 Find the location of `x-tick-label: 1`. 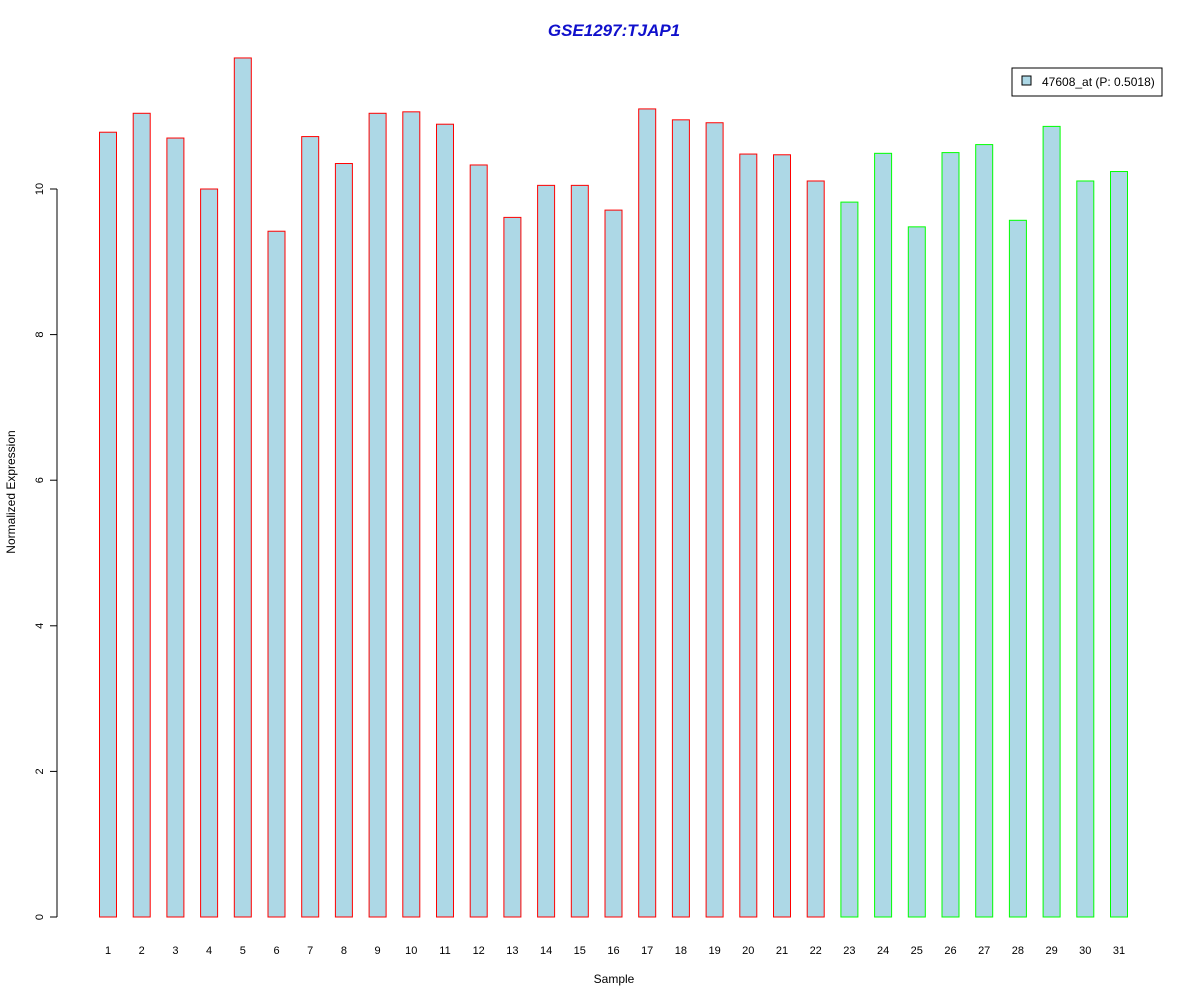

x-tick-label: 1 is located at coordinates (108, 951).